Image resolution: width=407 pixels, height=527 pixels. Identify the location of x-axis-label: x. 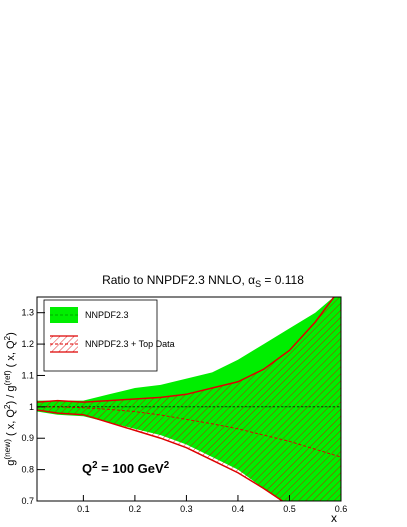
(334, 518).